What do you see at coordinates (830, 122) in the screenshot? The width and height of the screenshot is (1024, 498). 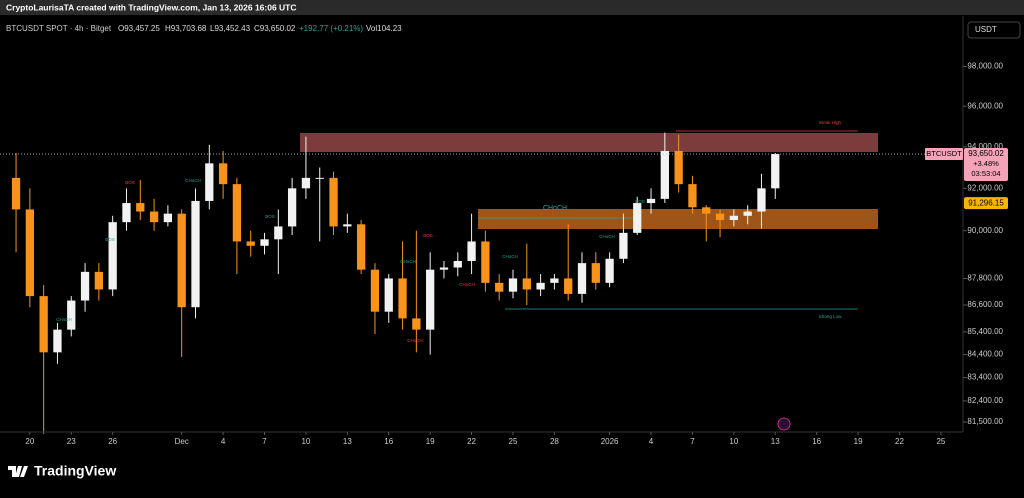 I see `annotation: Weak High` at bounding box center [830, 122].